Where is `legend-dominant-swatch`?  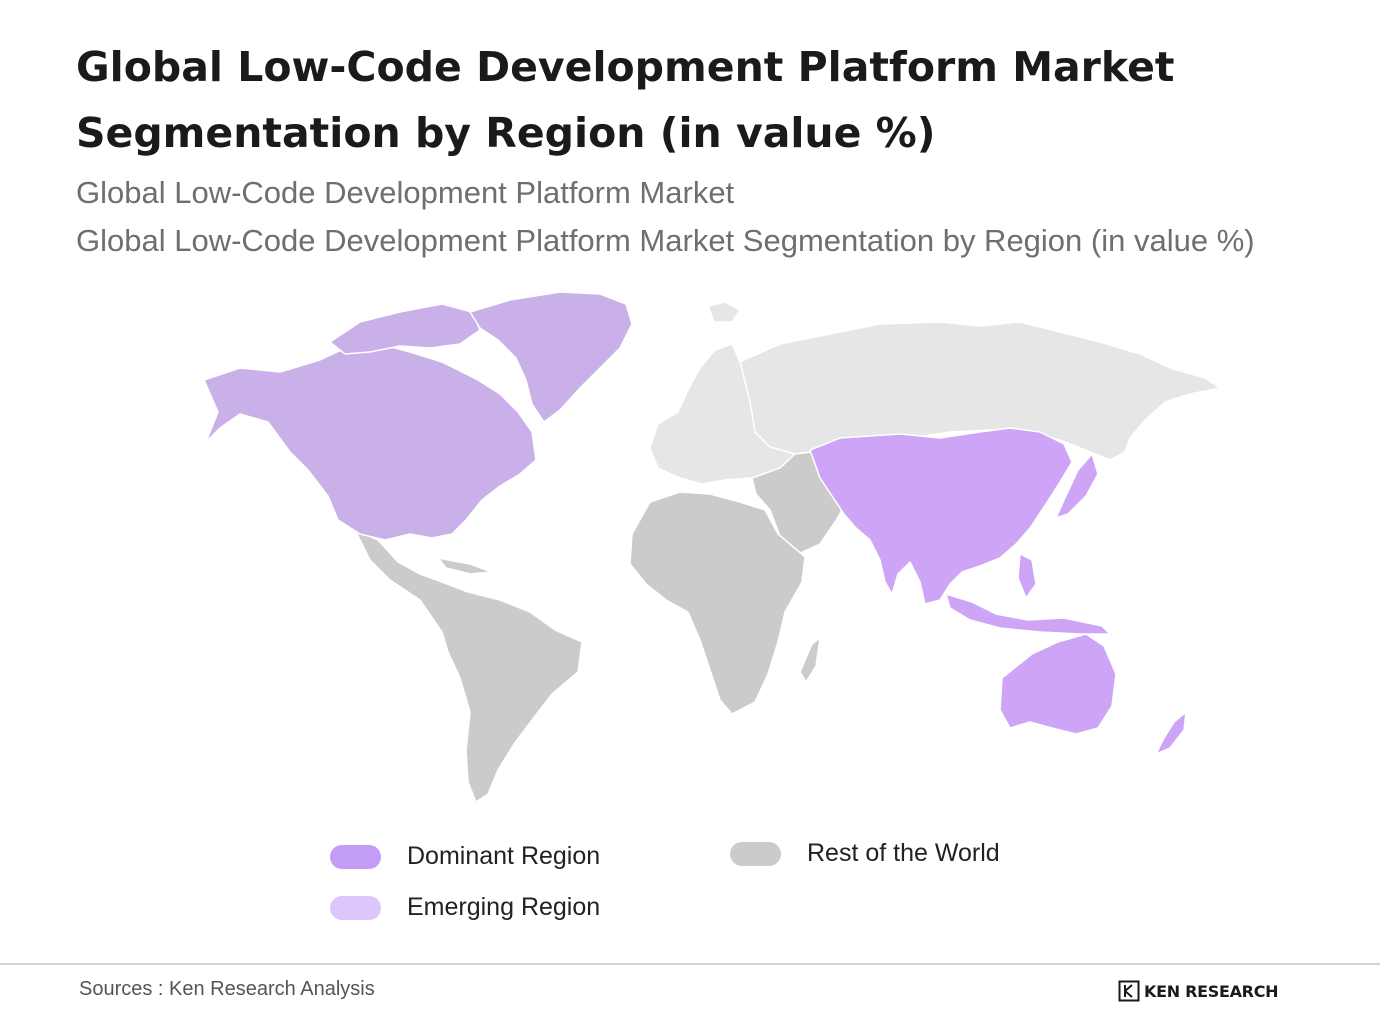
legend-dominant-swatch is located at coordinates (355, 856).